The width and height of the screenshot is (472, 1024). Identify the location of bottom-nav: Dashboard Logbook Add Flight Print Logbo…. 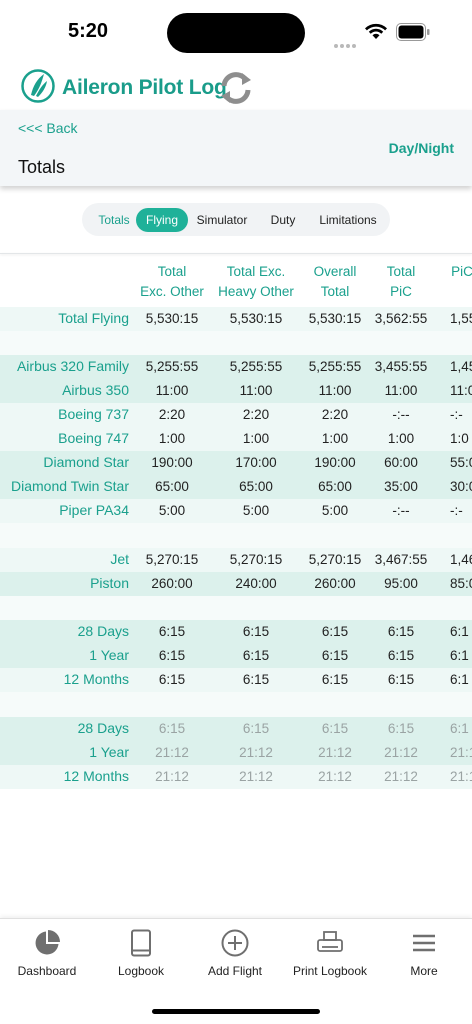
(236, 971).